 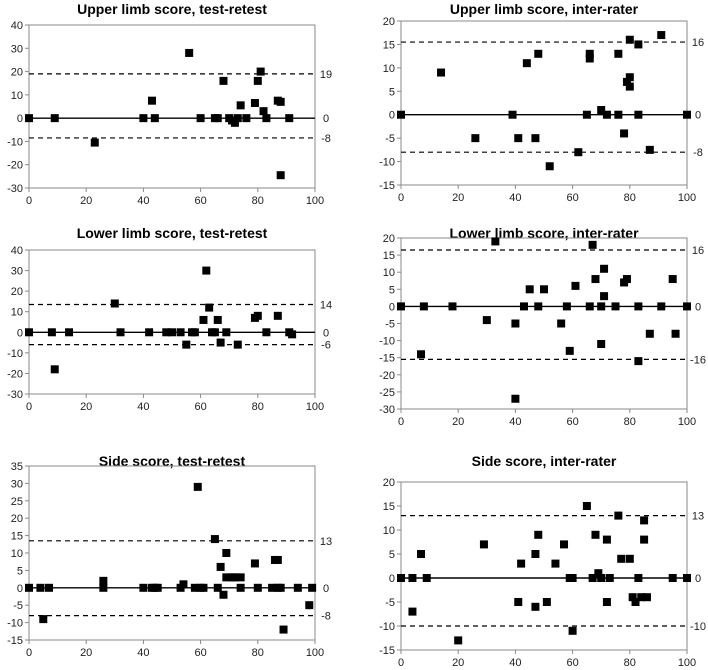 What do you see at coordinates (172, 233) in the screenshot?
I see `panel-title: Lower limb score, test-retest` at bounding box center [172, 233].